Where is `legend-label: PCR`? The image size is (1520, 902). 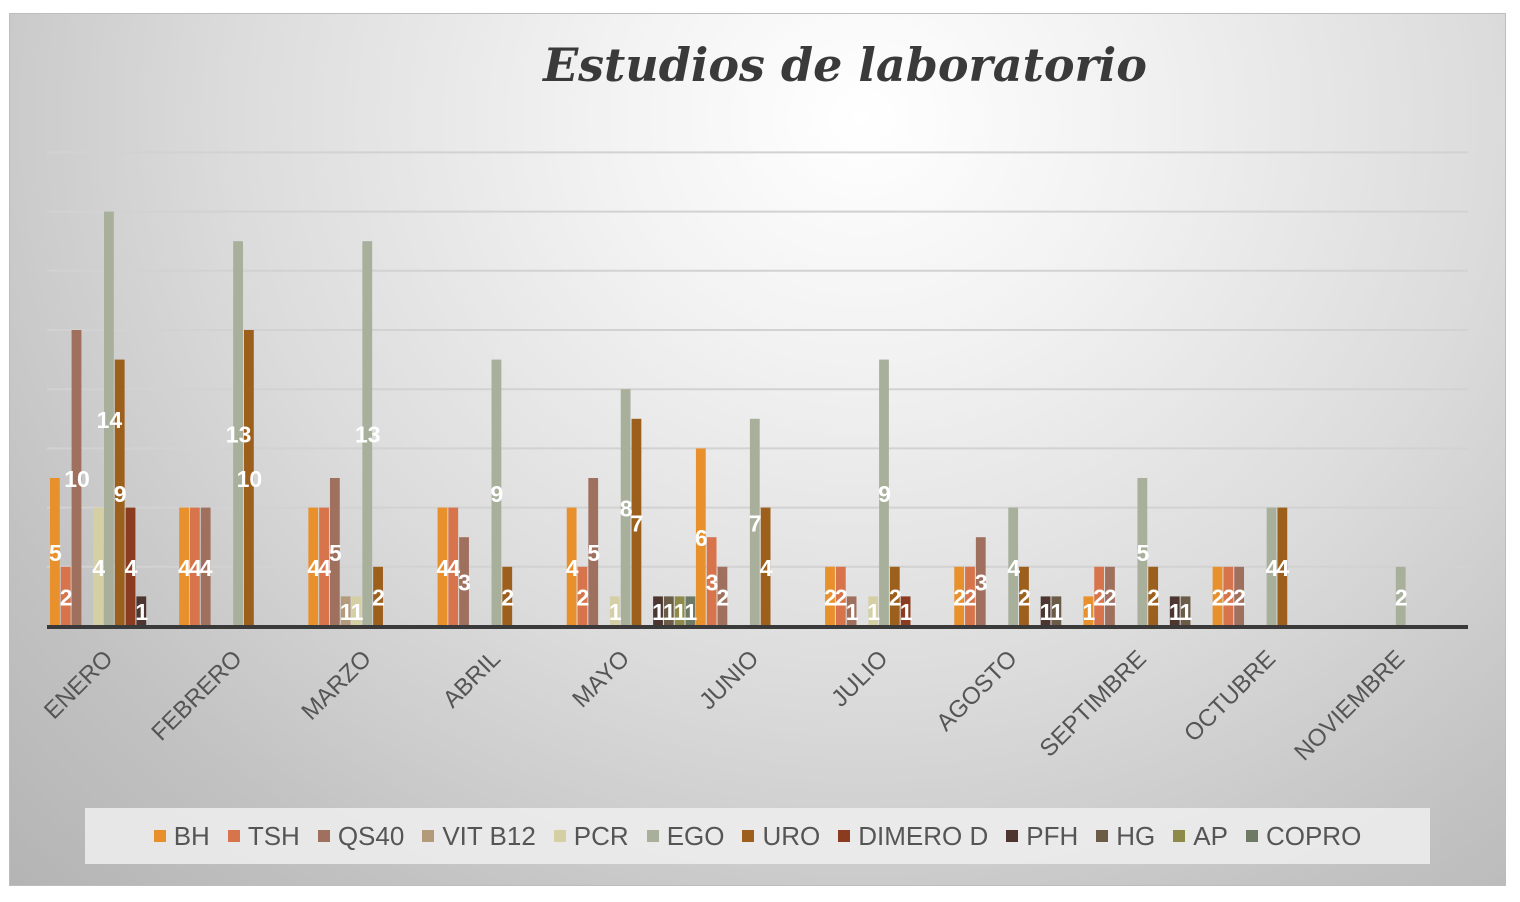
legend-label: PCR is located at coordinates (601, 835).